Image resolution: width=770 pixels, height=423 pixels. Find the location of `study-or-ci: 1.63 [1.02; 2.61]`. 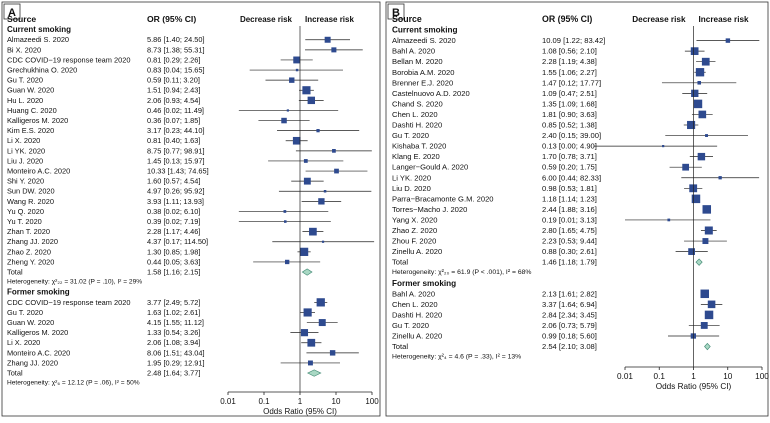

study-or-ci: 1.63 [1.02; 2.61] is located at coordinates (173, 312).